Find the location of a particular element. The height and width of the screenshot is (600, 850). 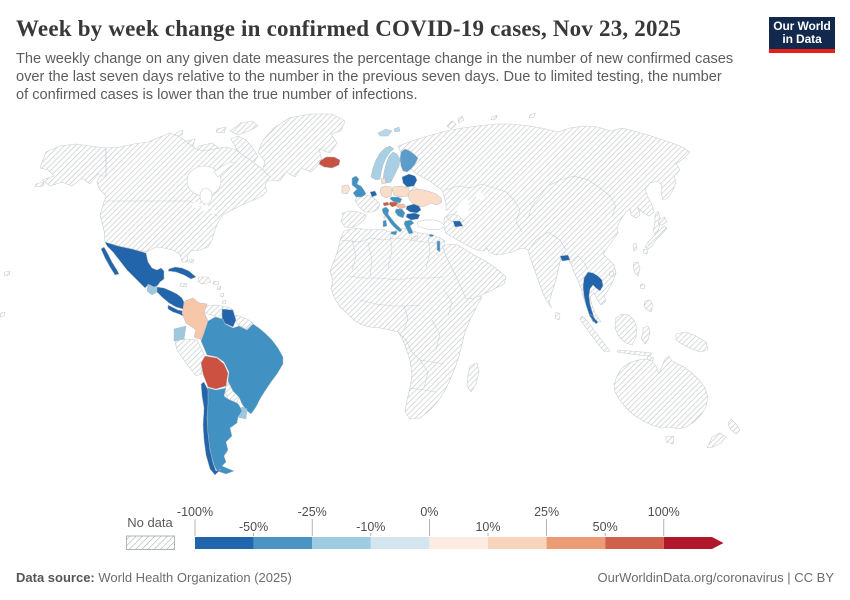

svg-text: 0% is located at coordinates (429, 512).